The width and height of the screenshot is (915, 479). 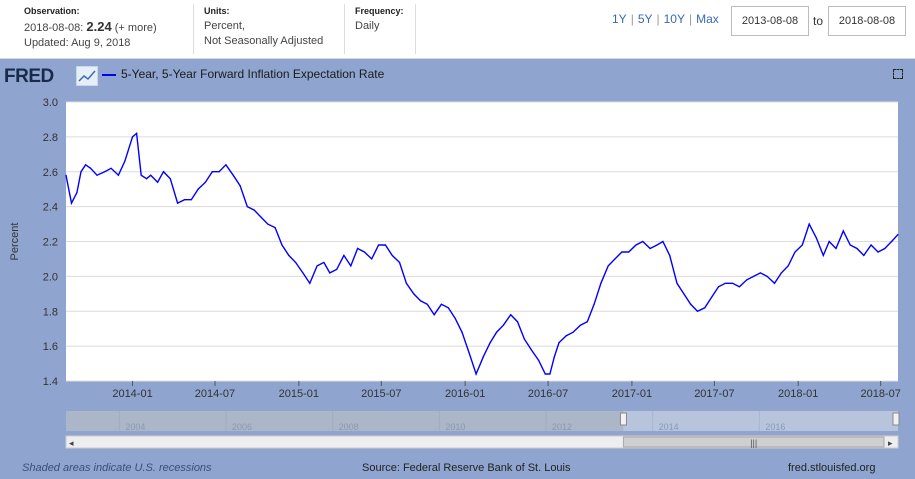 I want to click on navigator-selection, so click(x=760, y=421).